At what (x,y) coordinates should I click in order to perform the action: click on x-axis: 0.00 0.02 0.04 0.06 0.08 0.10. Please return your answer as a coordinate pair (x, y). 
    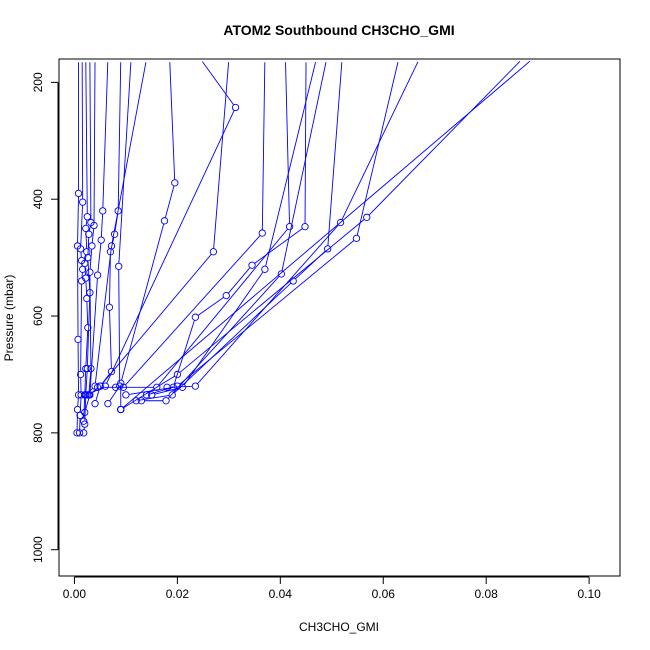
    Looking at the image, I should click on (332, 588).